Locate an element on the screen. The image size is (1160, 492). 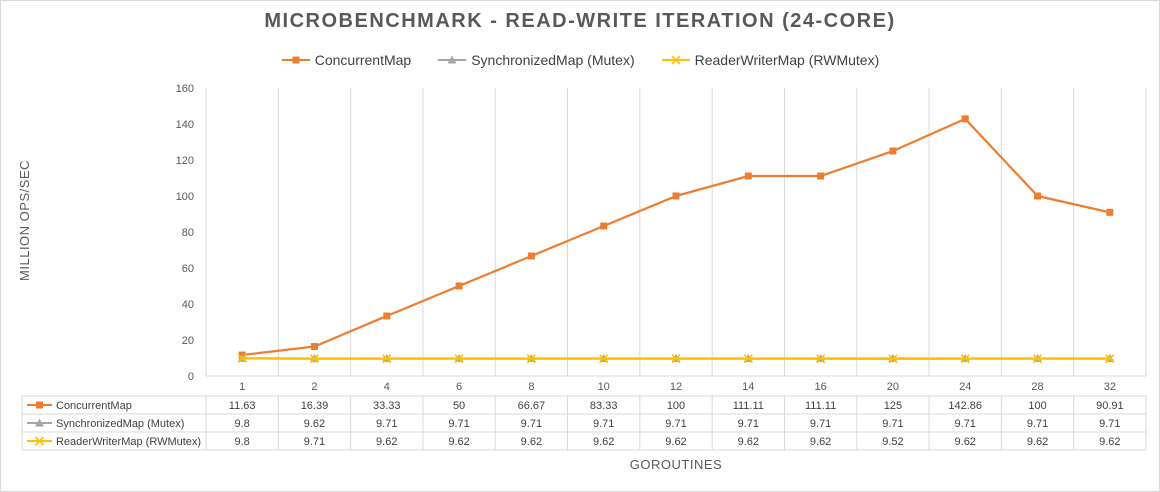
x-tick-label: 32 is located at coordinates (1110, 387).